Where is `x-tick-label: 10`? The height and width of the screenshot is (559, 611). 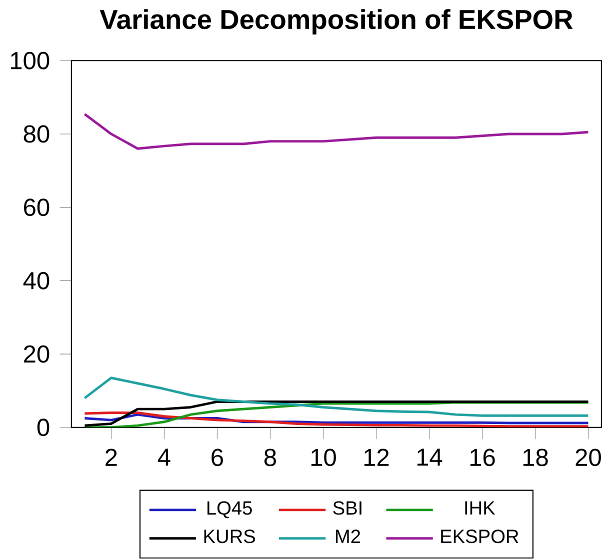 x-tick-label: 10 is located at coordinates (323, 457).